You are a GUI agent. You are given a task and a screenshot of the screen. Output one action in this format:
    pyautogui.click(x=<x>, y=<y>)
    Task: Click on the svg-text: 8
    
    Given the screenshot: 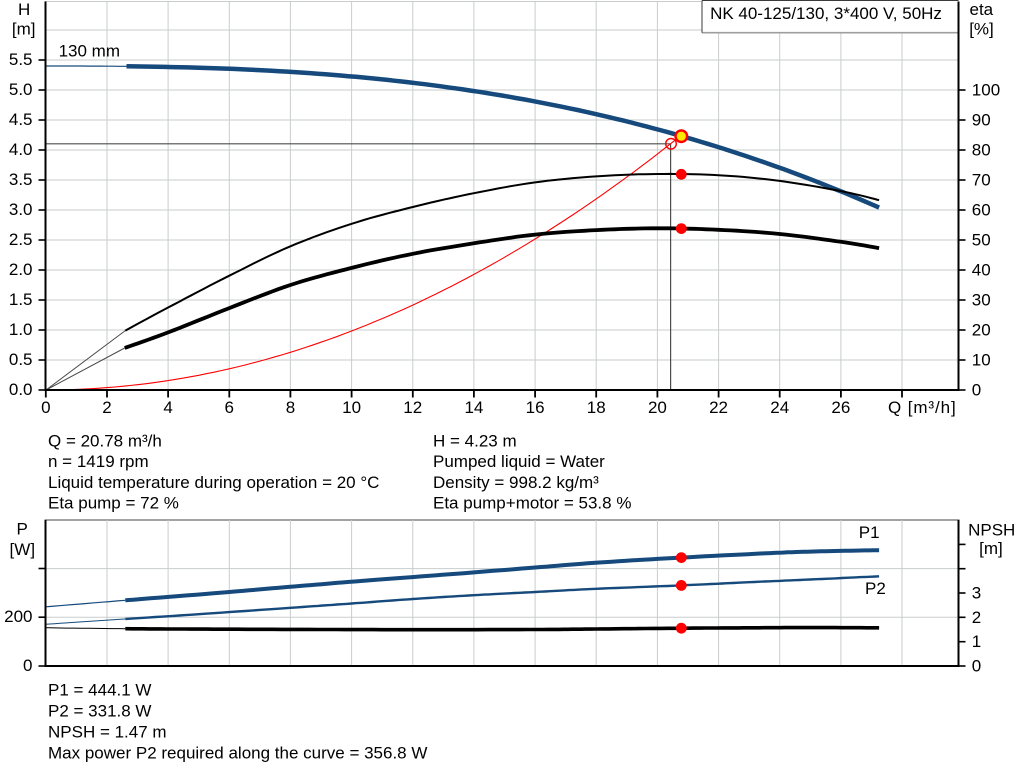 What is the action you would take?
    pyautogui.click(x=290, y=407)
    